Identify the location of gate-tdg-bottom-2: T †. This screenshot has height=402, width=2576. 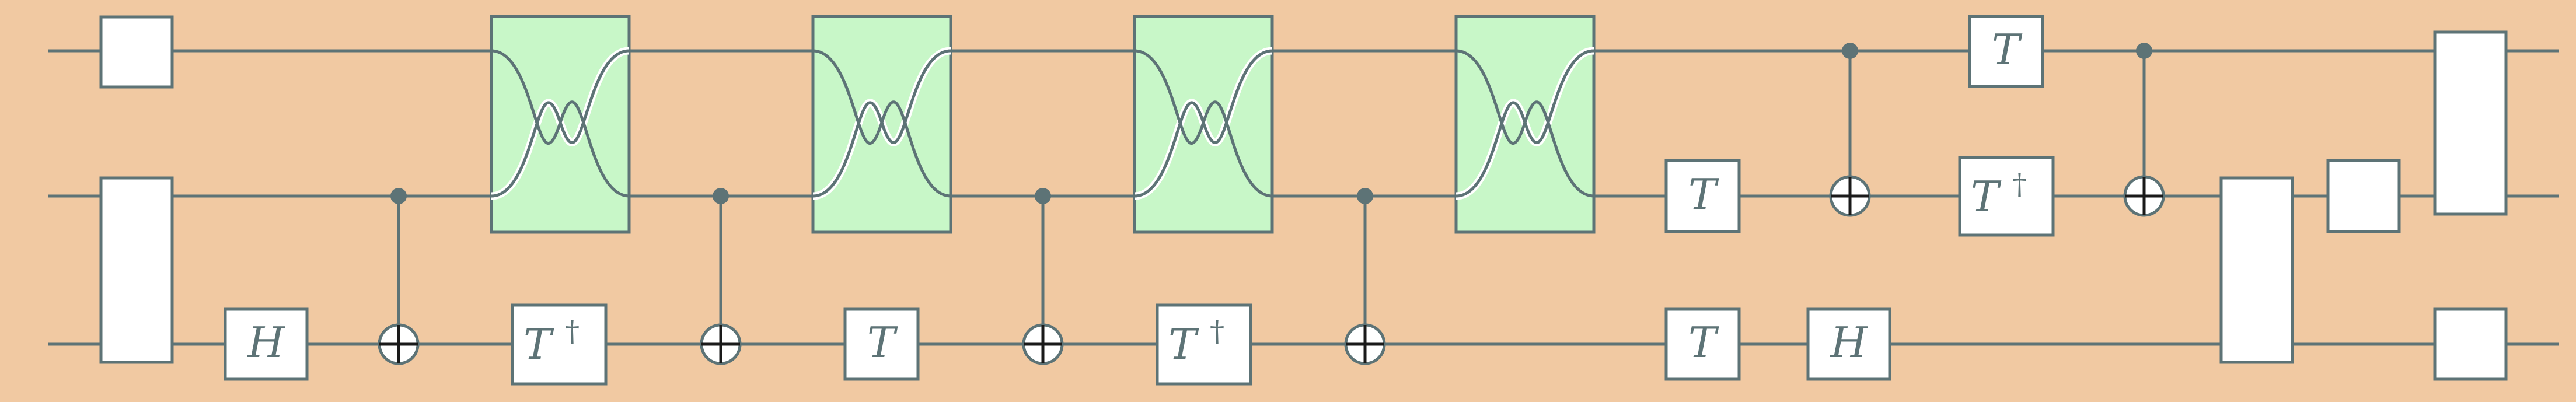
(1204, 344).